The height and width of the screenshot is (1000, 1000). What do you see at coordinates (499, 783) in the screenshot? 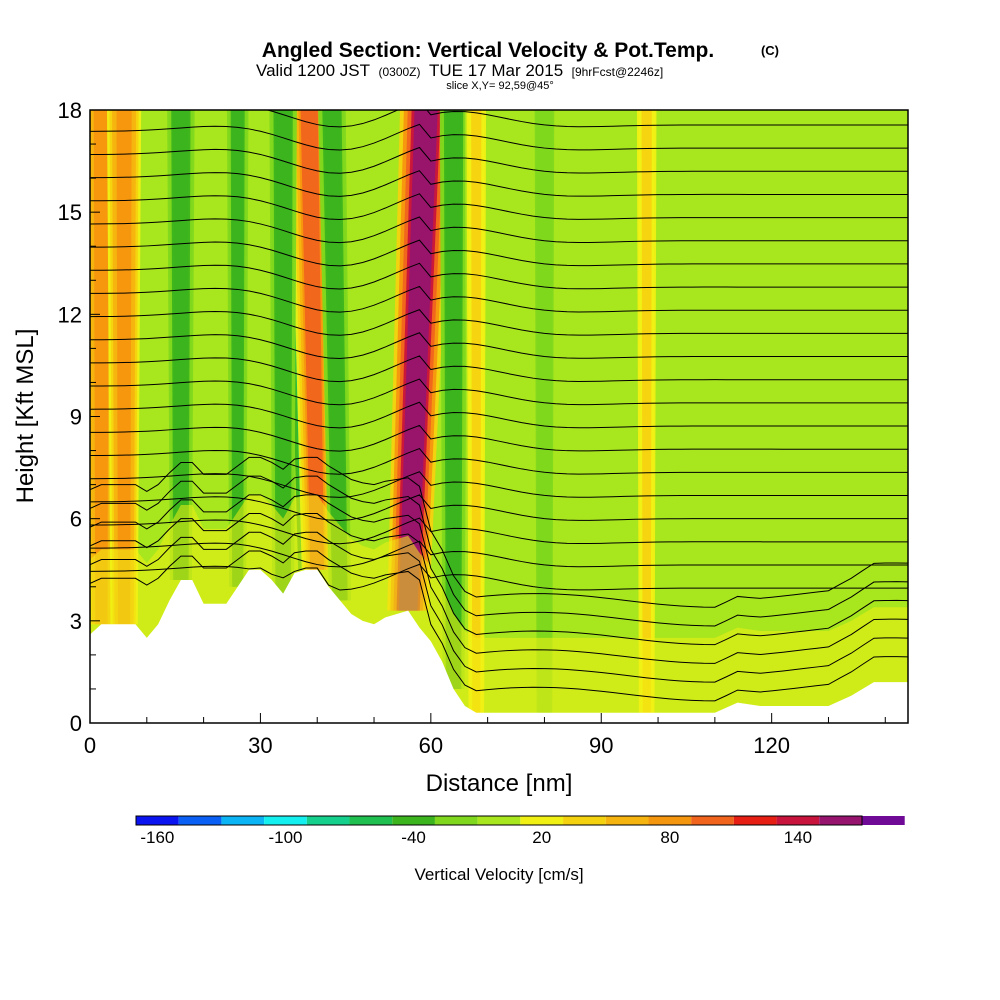
I see `x-axis-label: Distance [nm]` at bounding box center [499, 783].